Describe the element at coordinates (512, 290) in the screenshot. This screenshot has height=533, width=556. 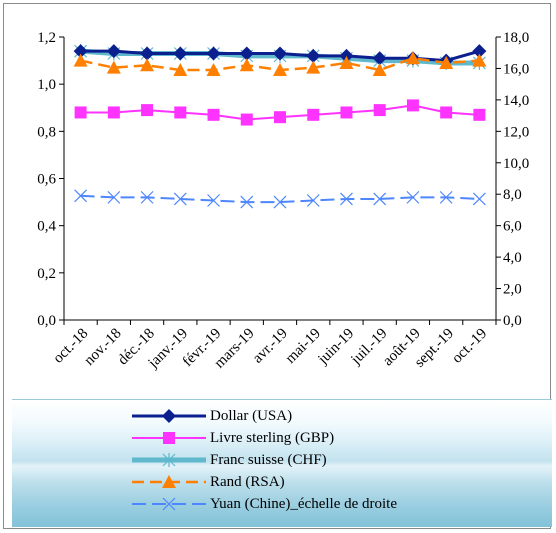
I see `right-tick-label: 2,0` at that location.